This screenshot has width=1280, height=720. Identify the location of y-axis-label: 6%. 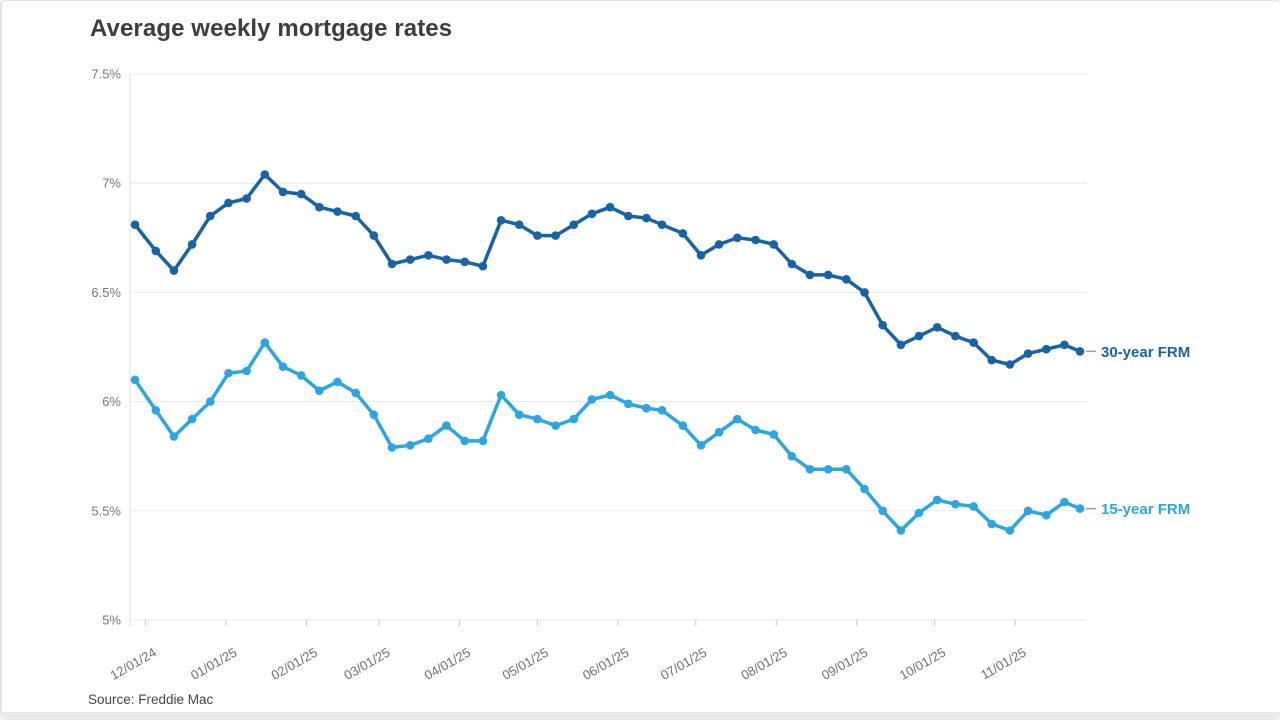
(111, 401).